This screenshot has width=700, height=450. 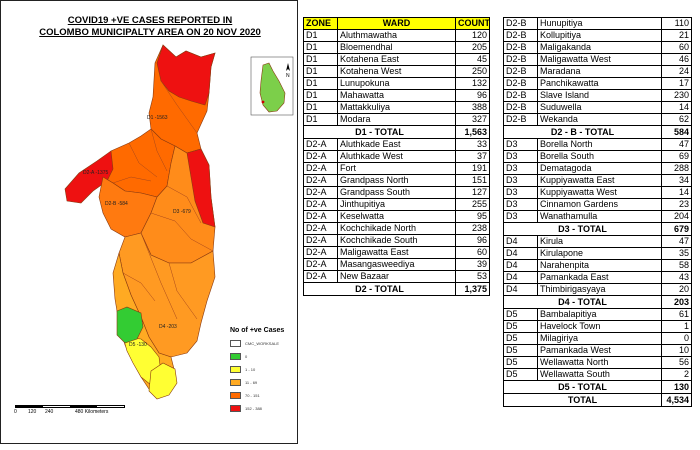 What do you see at coordinates (676, 180) in the screenshot?
I see `count-cell: 34` at bounding box center [676, 180].